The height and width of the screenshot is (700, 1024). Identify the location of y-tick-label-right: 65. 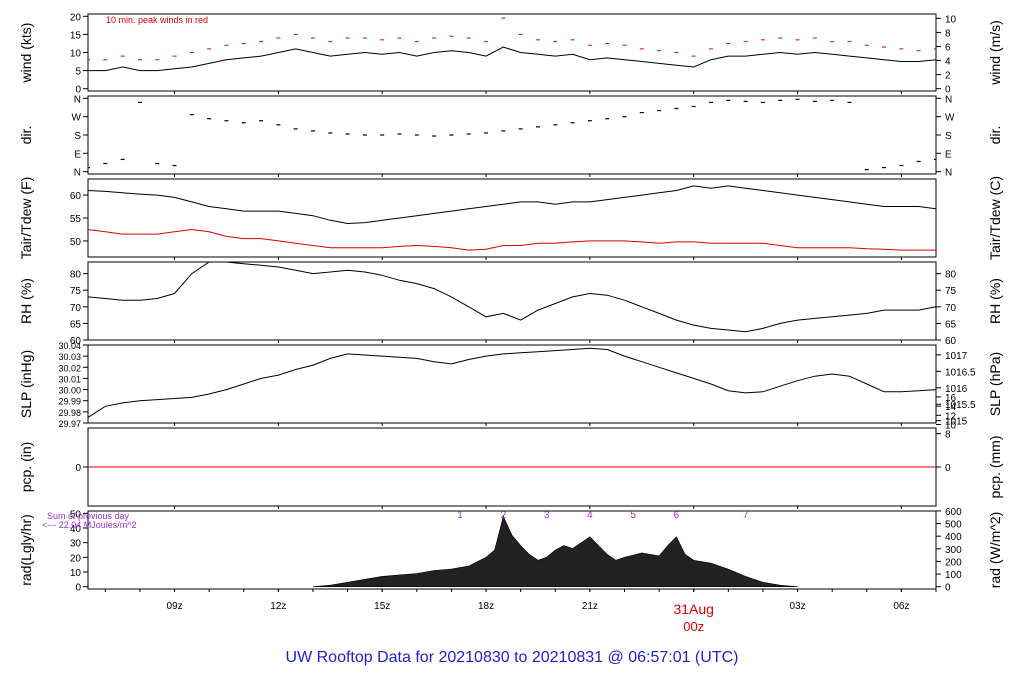
(951, 324).